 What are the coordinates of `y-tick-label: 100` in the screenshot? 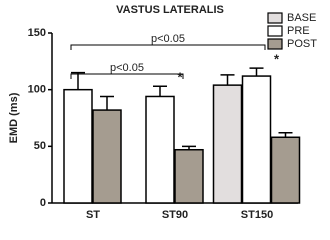 It's located at (37, 90).